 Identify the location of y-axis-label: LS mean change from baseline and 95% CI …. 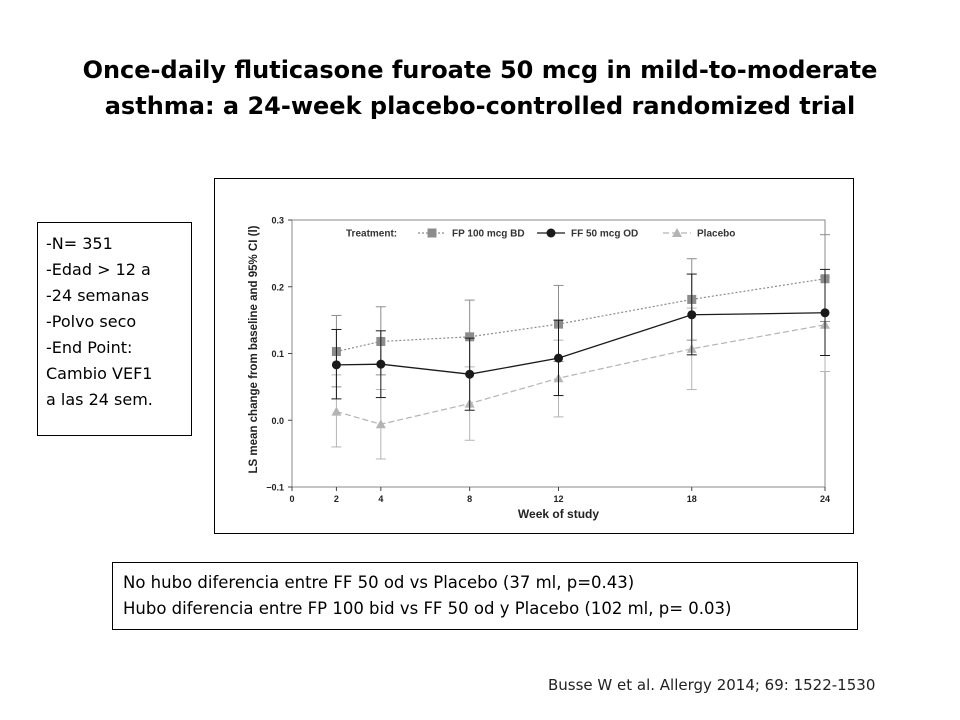
(254, 349).